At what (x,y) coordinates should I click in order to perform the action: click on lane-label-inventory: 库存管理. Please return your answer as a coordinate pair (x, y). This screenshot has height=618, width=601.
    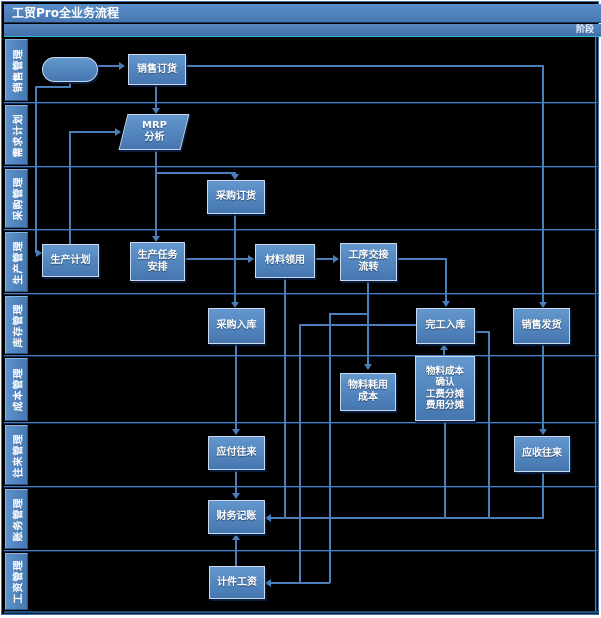
    Looking at the image, I should click on (16, 325).